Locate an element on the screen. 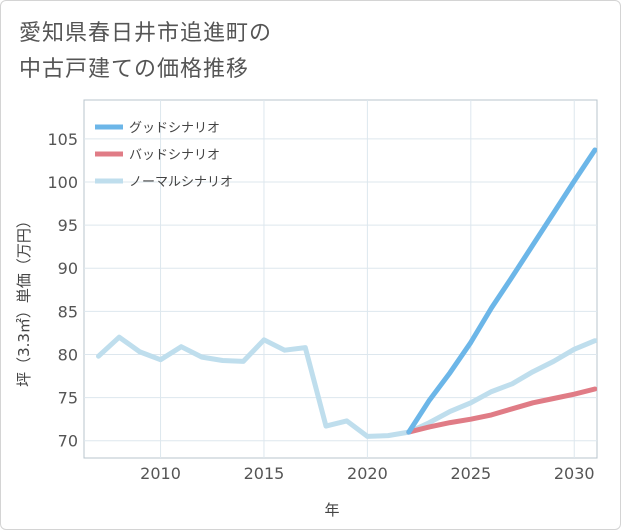  legend-label-2: ノーマルシナリオ is located at coordinates (181, 182).